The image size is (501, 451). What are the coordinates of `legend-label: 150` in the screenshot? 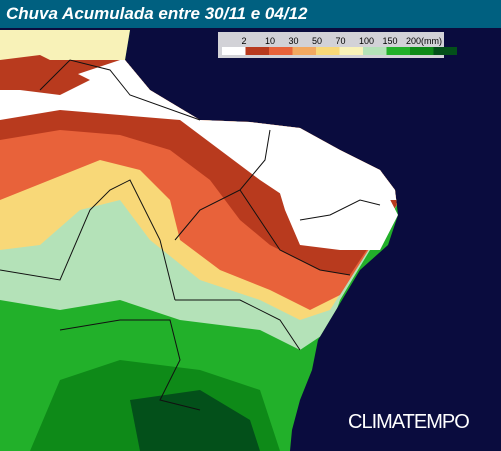 It's located at (390, 41).